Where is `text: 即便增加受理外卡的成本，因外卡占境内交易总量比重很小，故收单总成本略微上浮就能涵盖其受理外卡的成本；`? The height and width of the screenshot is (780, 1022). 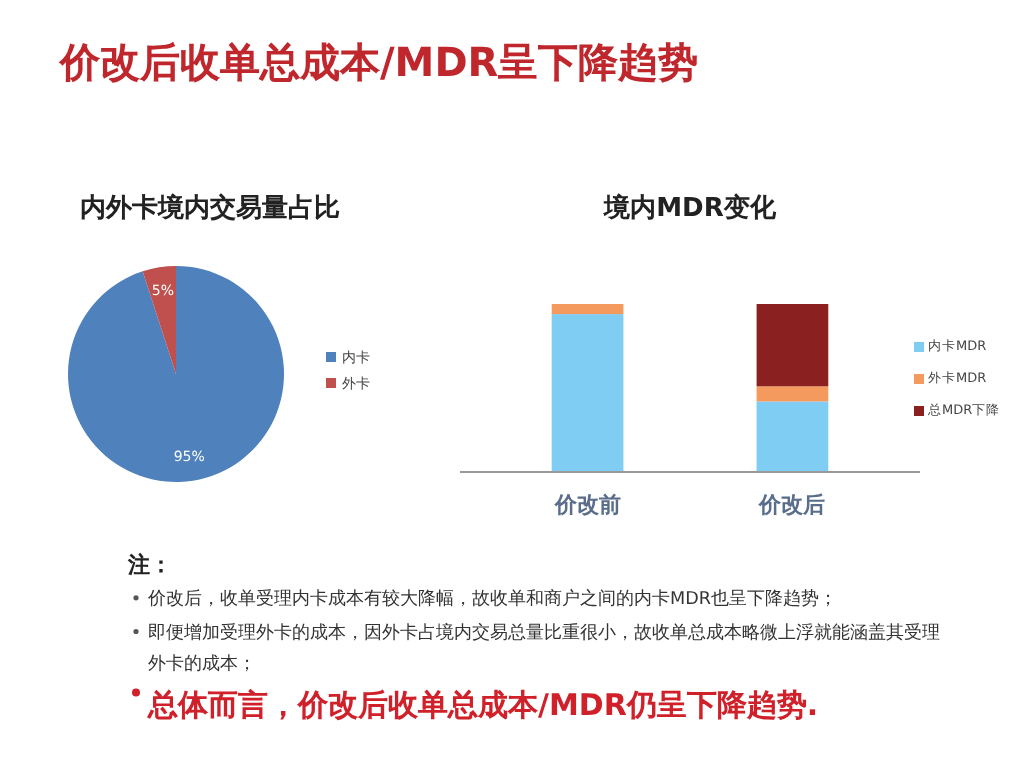
text: 即便增加受理外卡的成本，因外卡占境内交易总量比重很小，故收单总成本略微上浮就能涵盖其受理外卡的成本； is located at coordinates (544, 648).